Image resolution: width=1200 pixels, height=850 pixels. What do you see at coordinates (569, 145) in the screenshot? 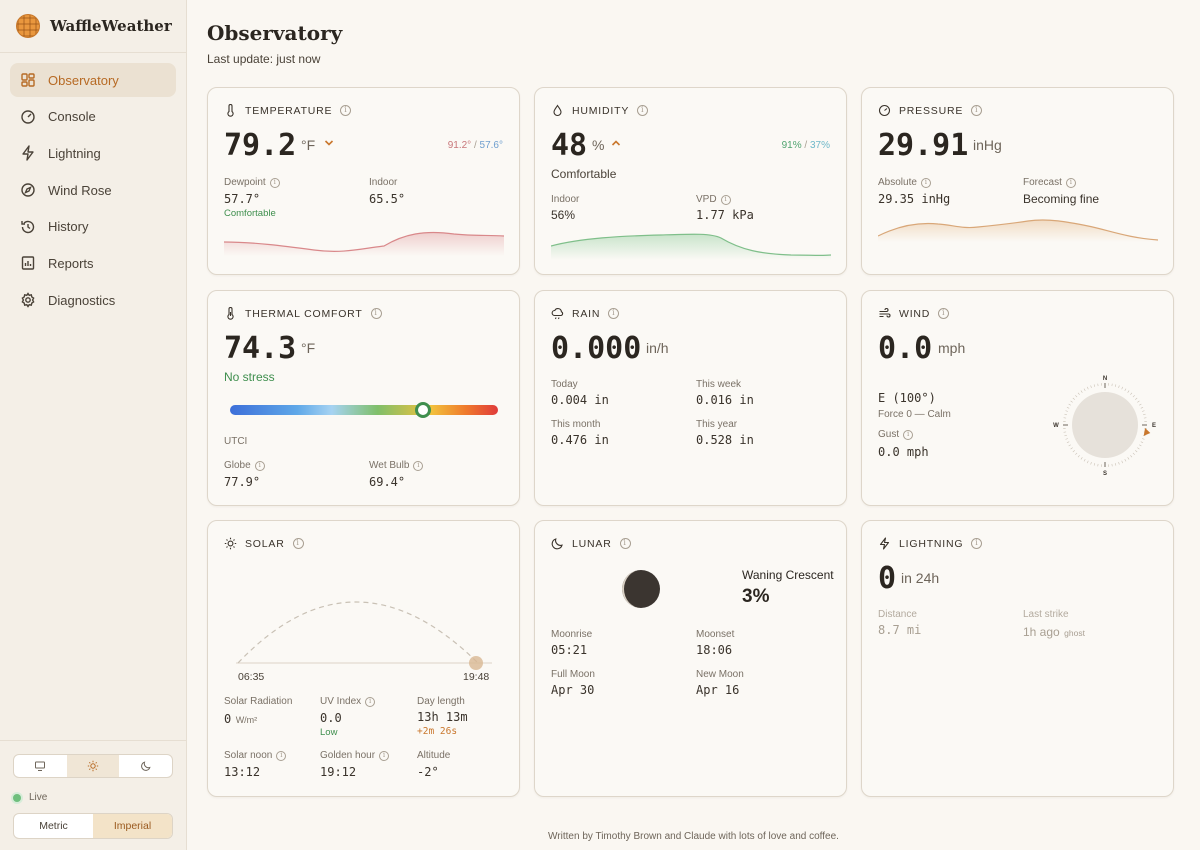
I see `humidity-value: 48` at bounding box center [569, 145].